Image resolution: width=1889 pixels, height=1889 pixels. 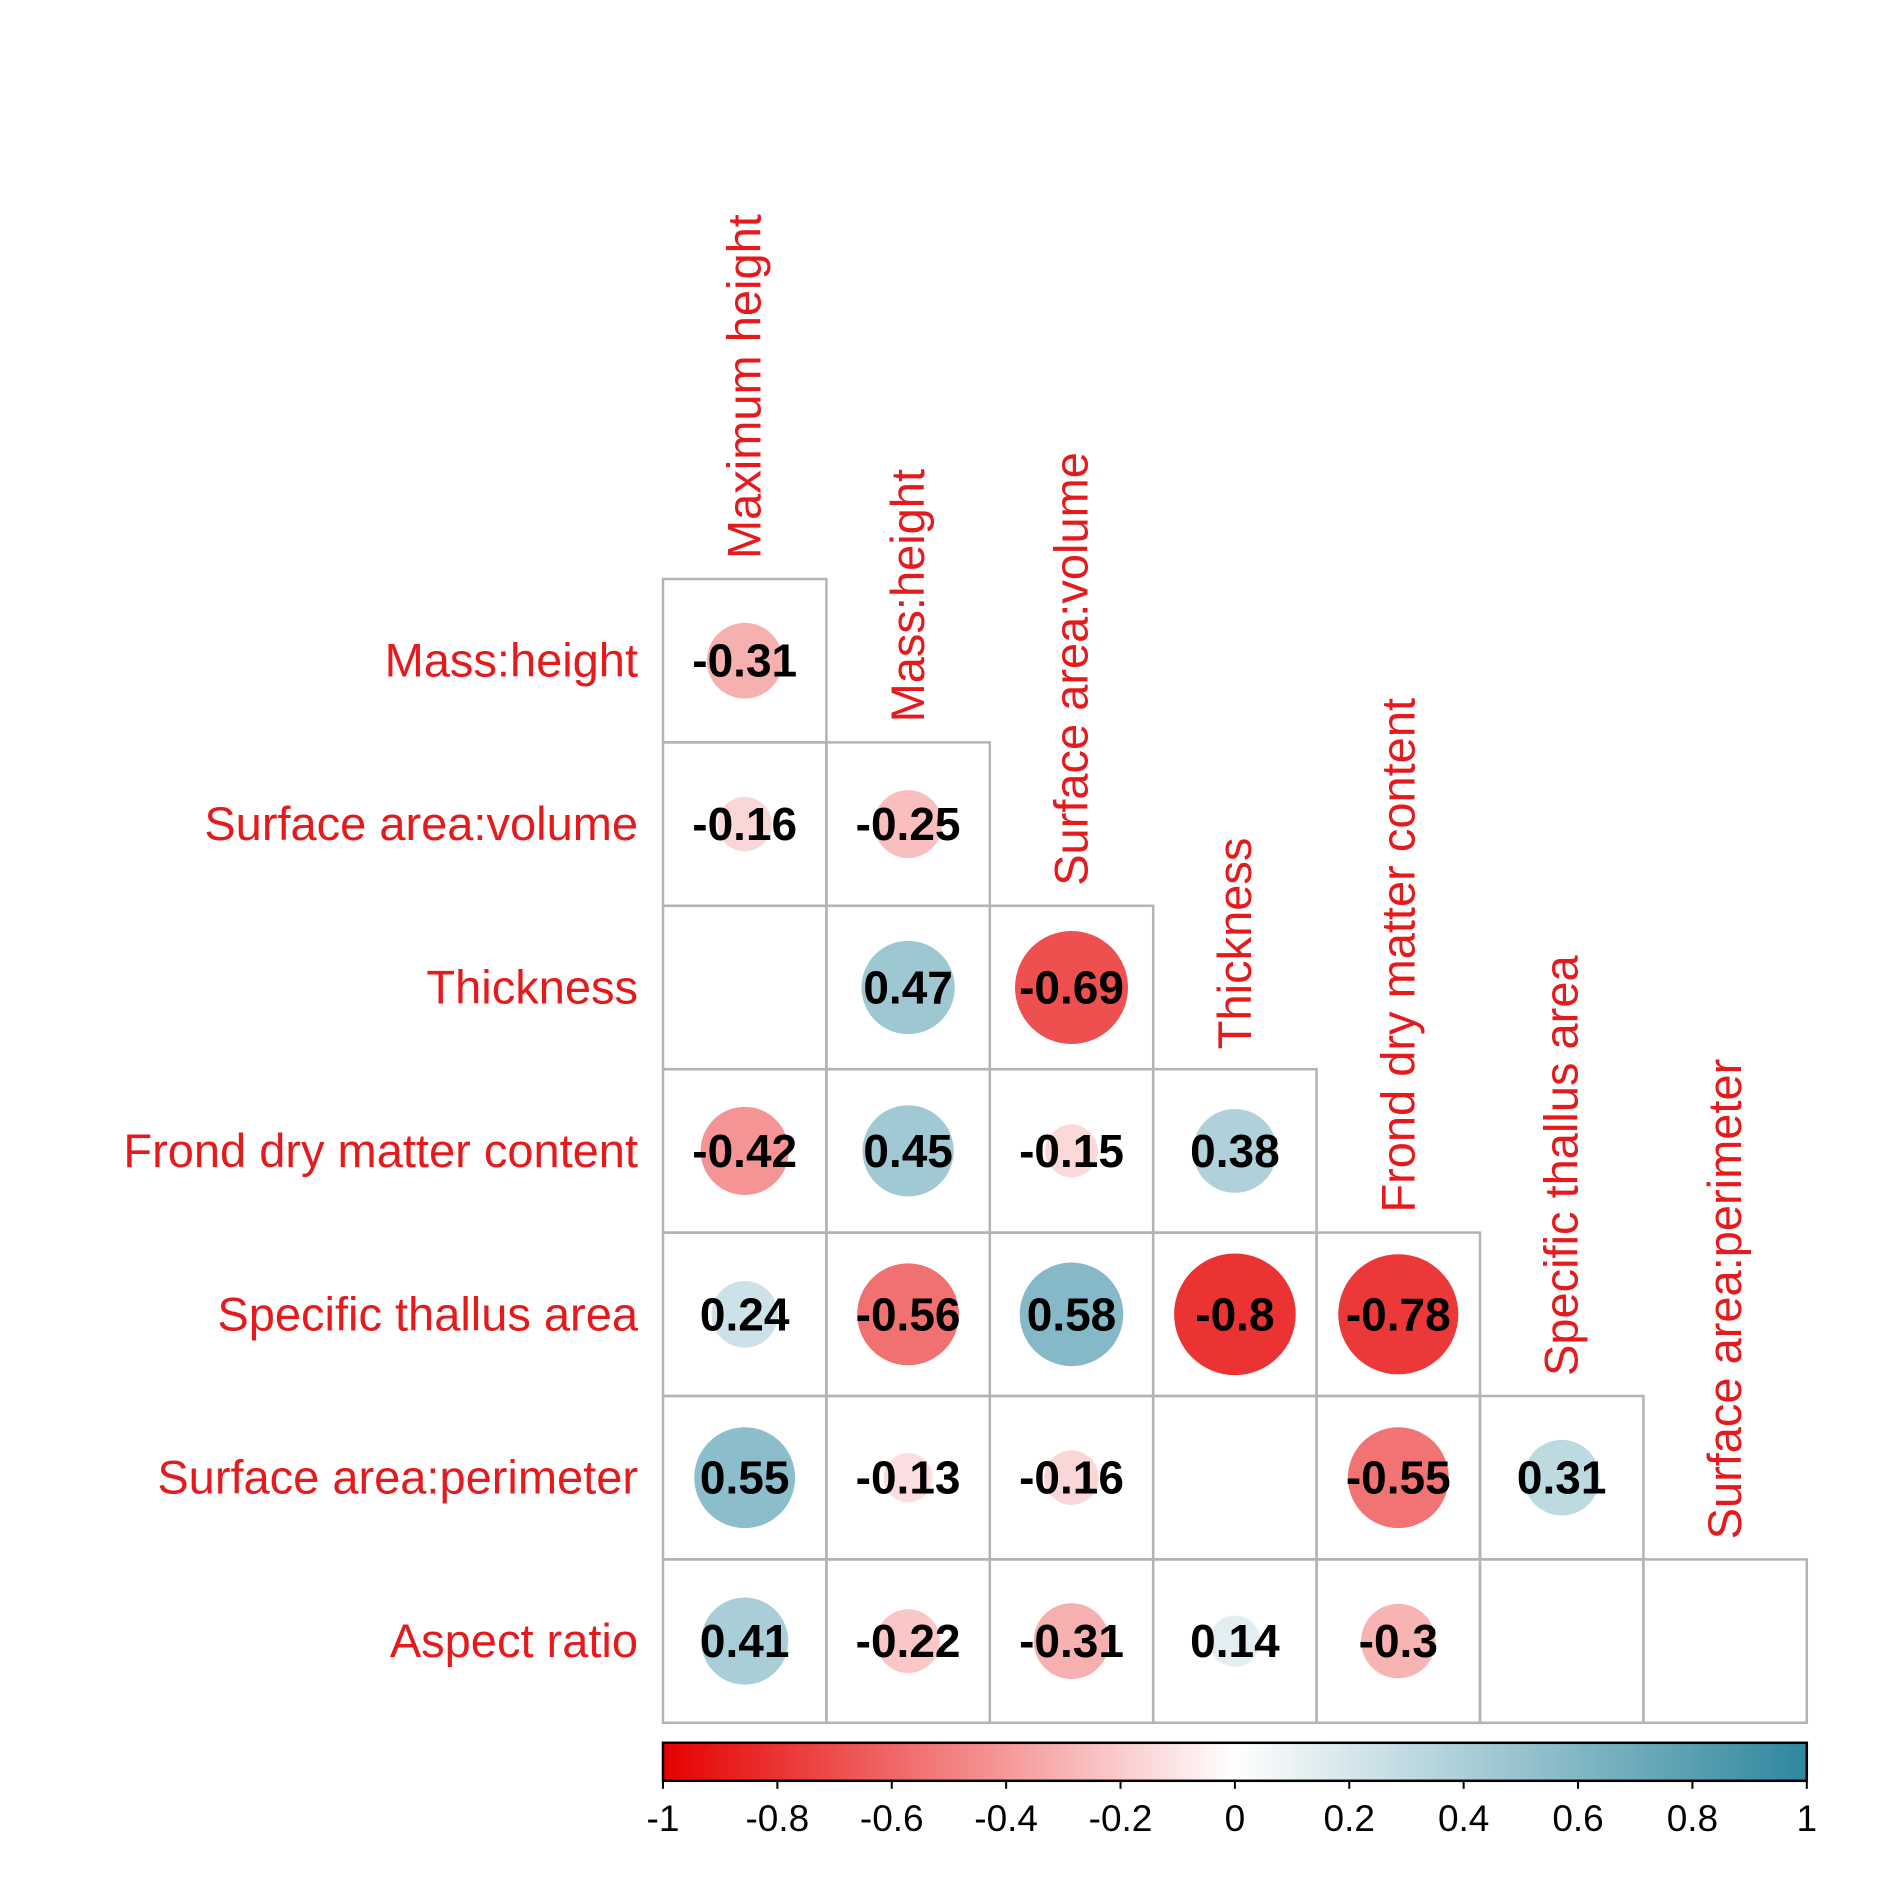 I want to click on corr-circle-r3-c2, so click(x=1071, y=1151).